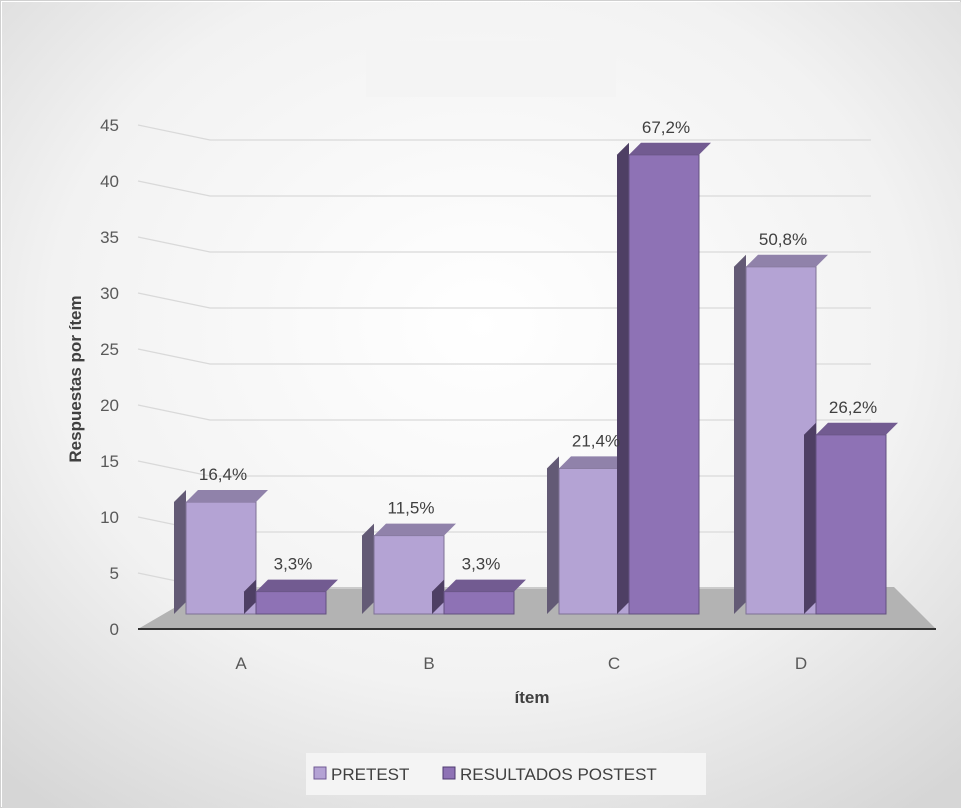  I want to click on data-label: 11,5%, so click(411, 508).